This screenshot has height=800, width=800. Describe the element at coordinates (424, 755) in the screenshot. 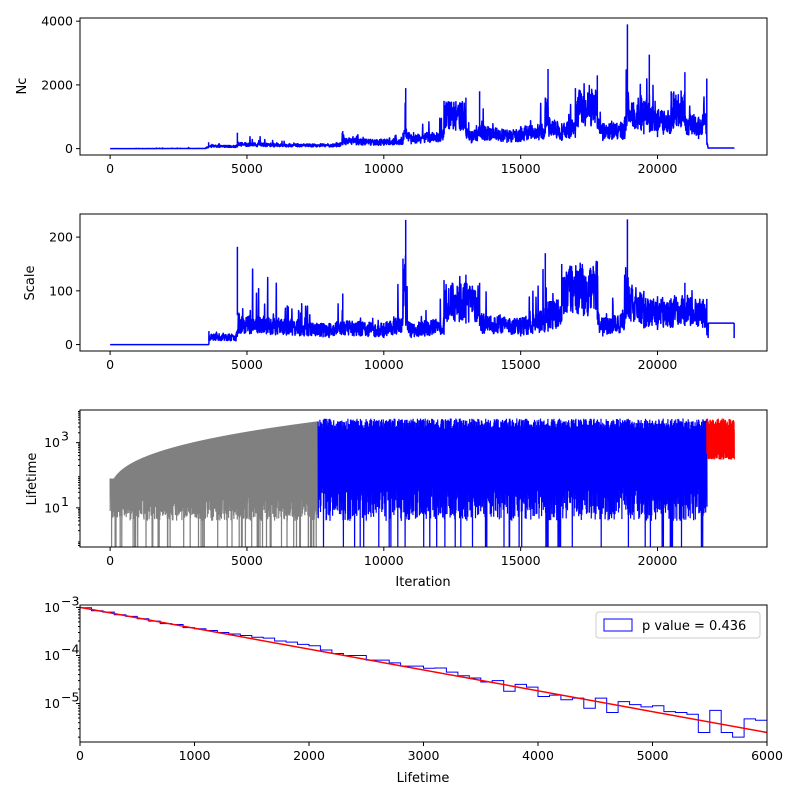

I see `x-tick-label: 3000` at that location.